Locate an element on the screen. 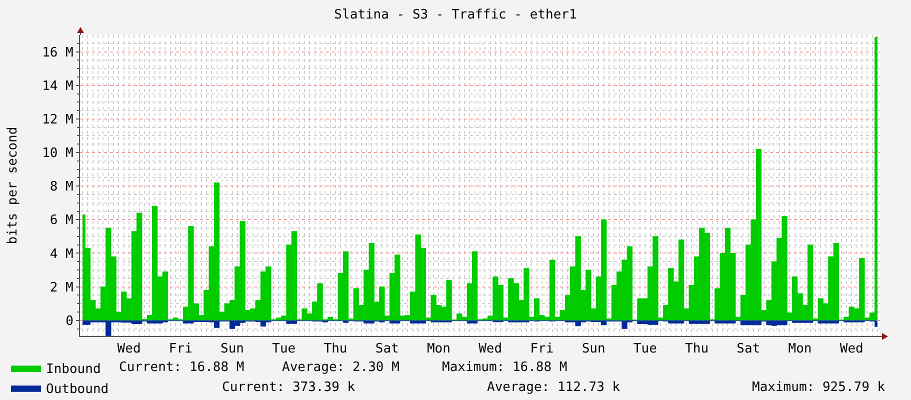 This screenshot has height=400, width=911. text: Average: 112.73 k is located at coordinates (553, 387).